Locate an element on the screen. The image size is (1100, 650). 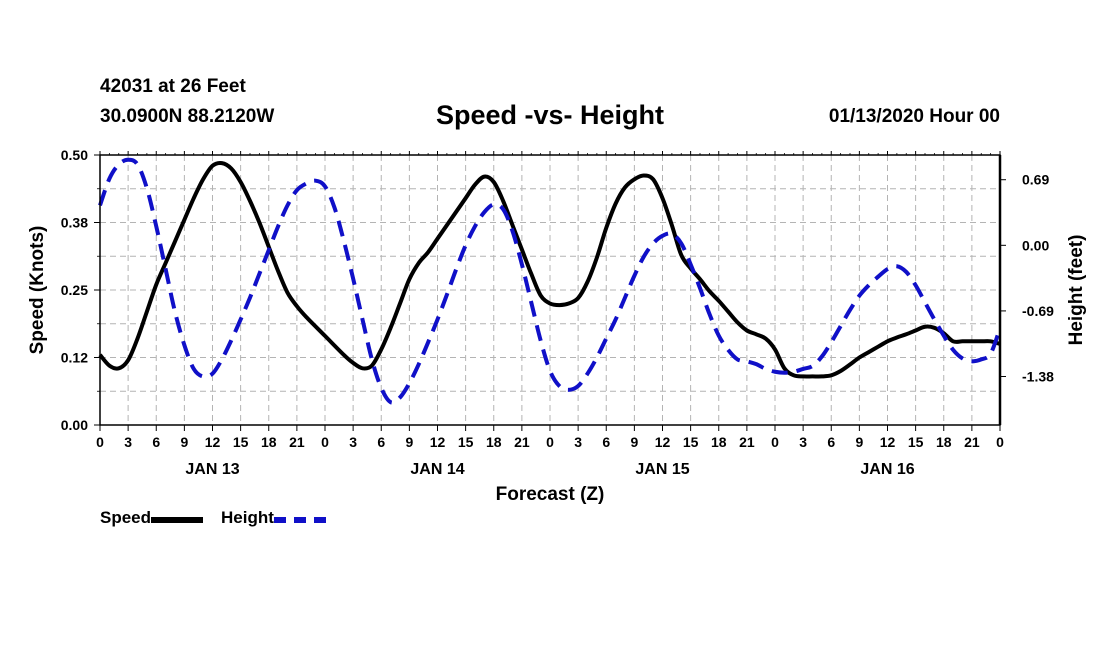
y-tick-label-left: 0.00 is located at coordinates (74, 425).